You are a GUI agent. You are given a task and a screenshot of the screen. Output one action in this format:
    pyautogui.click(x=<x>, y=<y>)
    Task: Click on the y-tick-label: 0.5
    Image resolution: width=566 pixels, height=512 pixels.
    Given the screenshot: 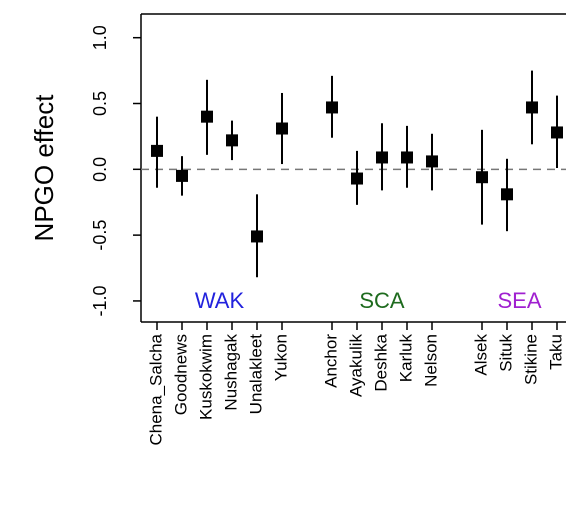 What is the action you would take?
    pyautogui.click(x=100, y=103)
    